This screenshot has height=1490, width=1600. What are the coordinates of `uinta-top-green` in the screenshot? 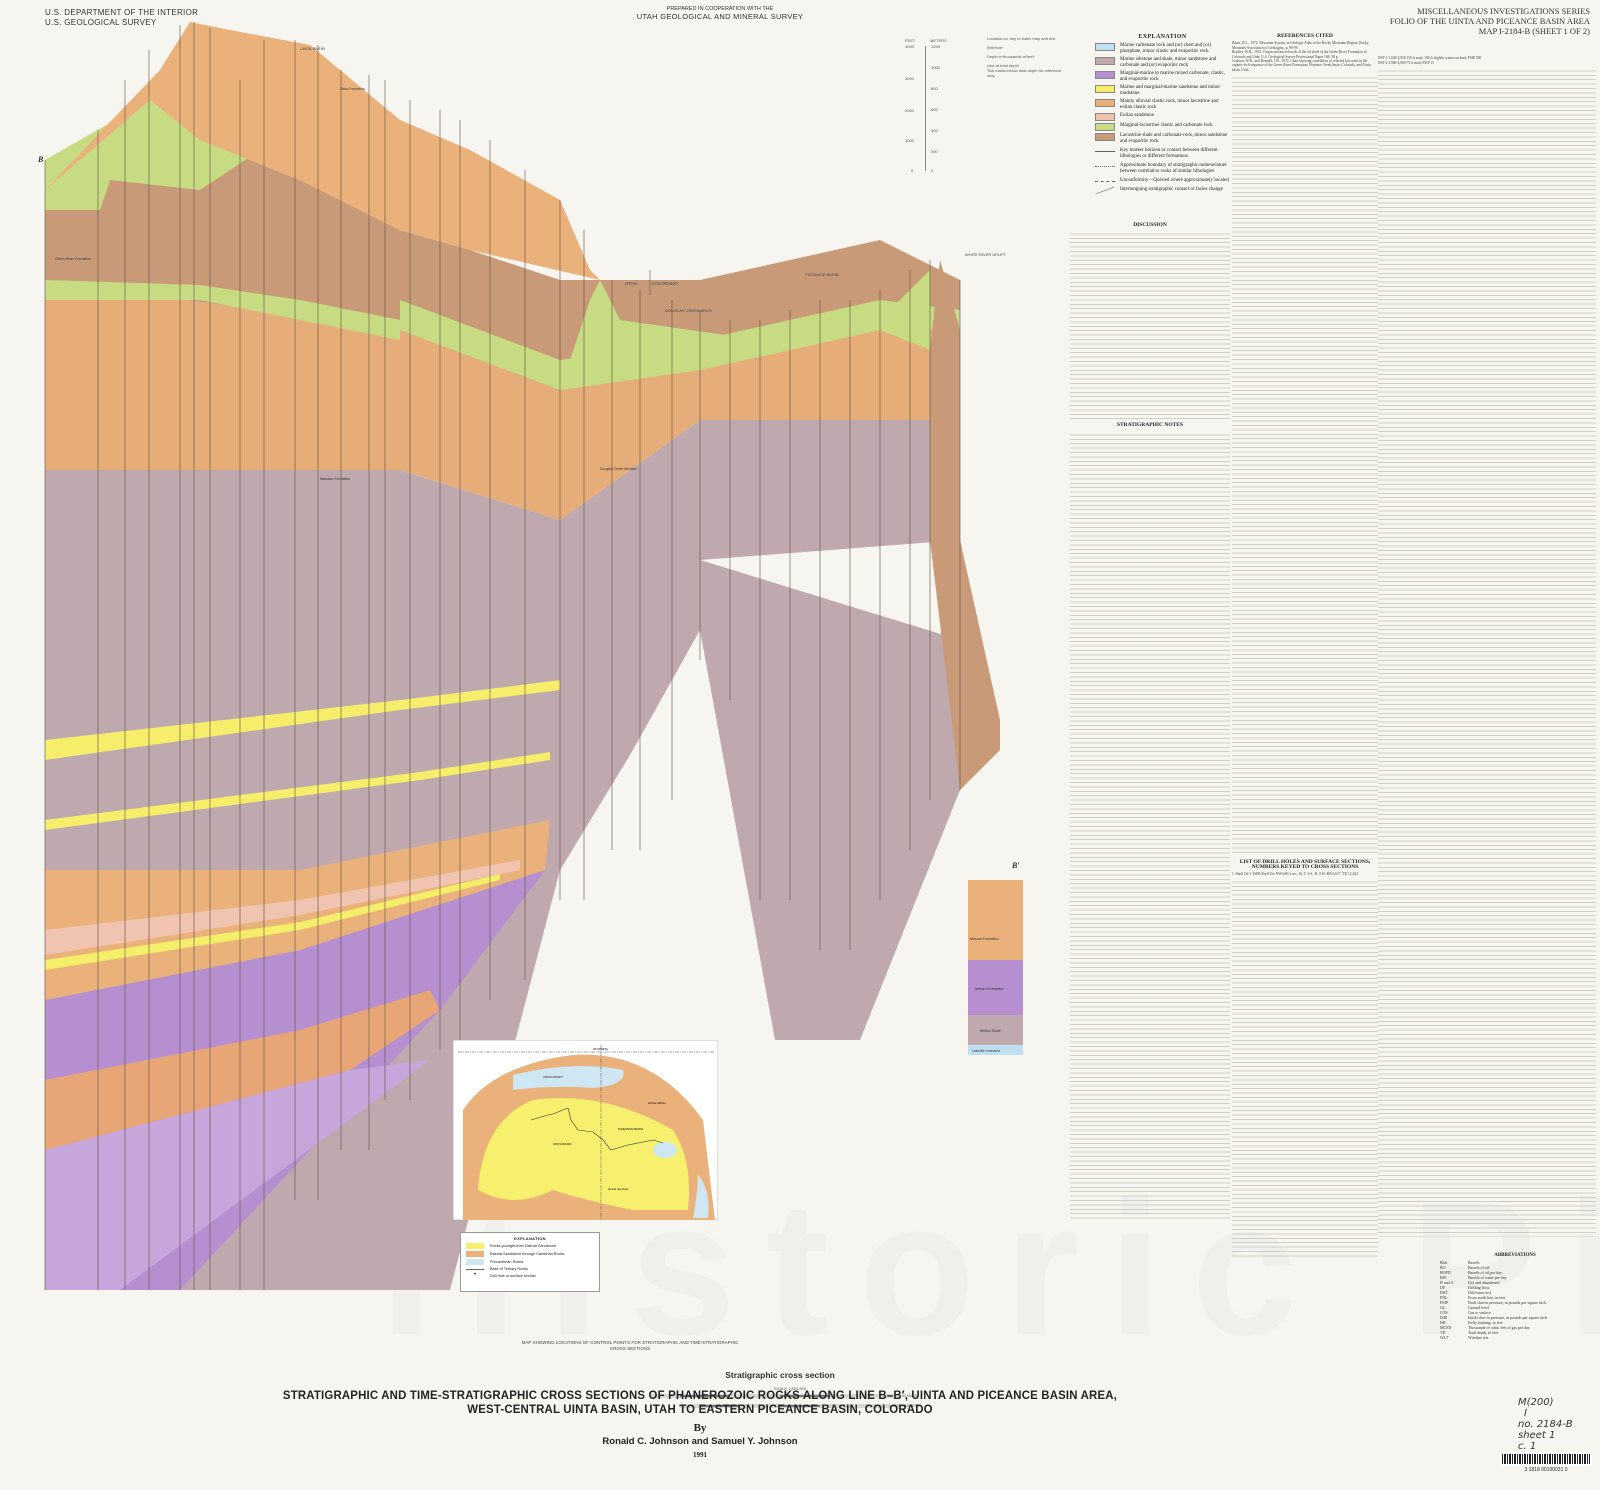 It's located at (745, 330).